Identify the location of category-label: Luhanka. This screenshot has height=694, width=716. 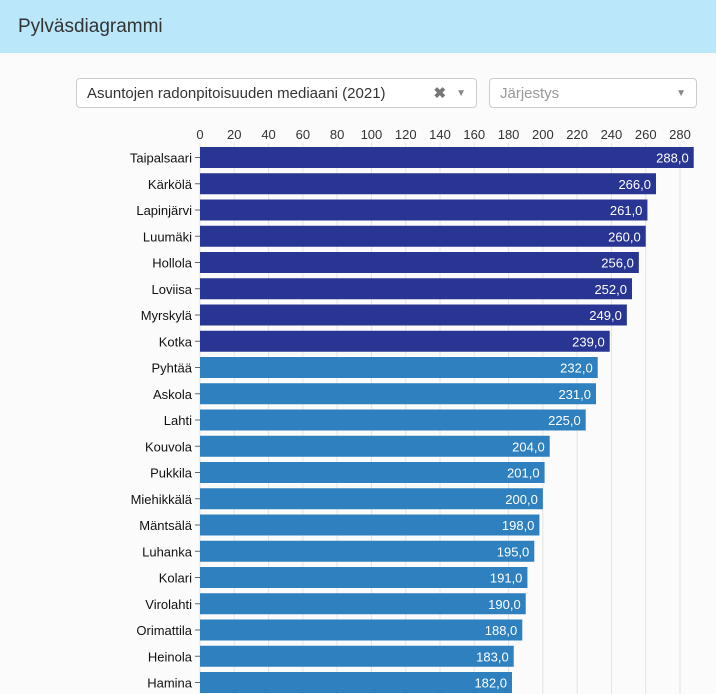
(167, 551).